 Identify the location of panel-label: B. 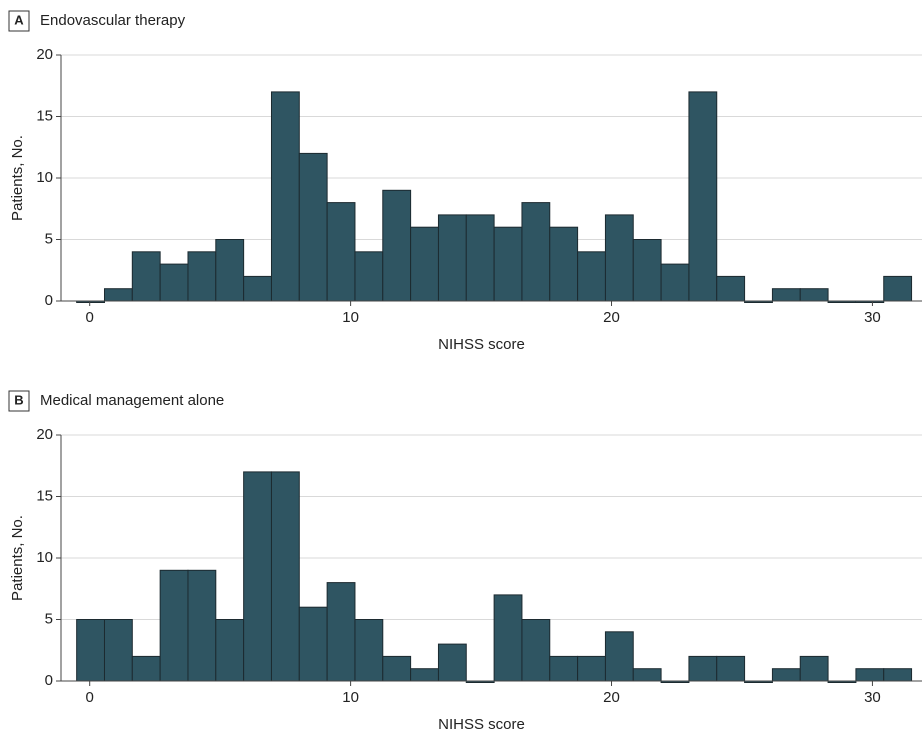
(18, 399).